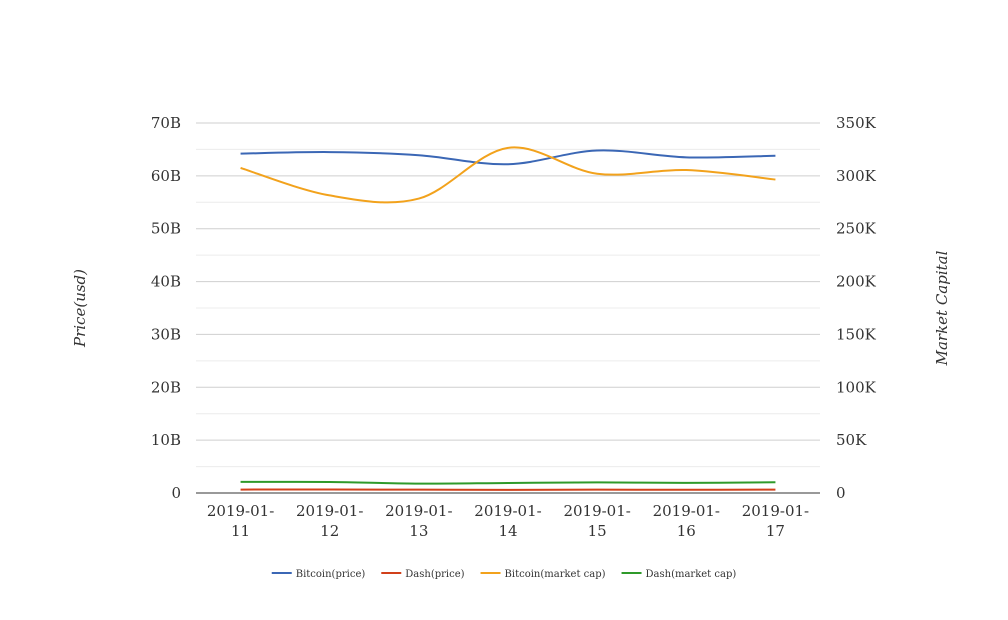  What do you see at coordinates (166, 229) in the screenshot?
I see `y-left-tick-label: 50B` at bounding box center [166, 229].